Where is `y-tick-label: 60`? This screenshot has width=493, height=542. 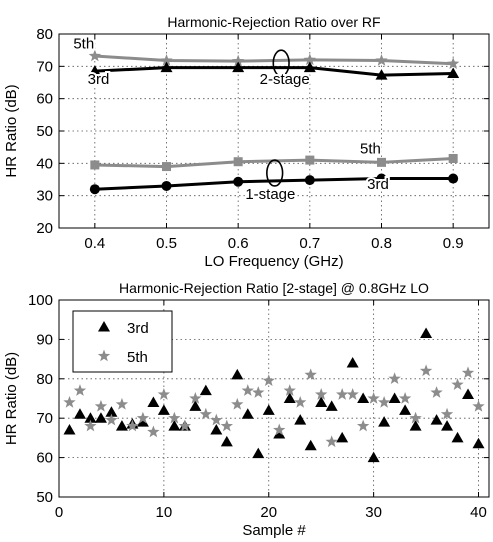 y-tick-label: 60 is located at coordinates (44, 458).